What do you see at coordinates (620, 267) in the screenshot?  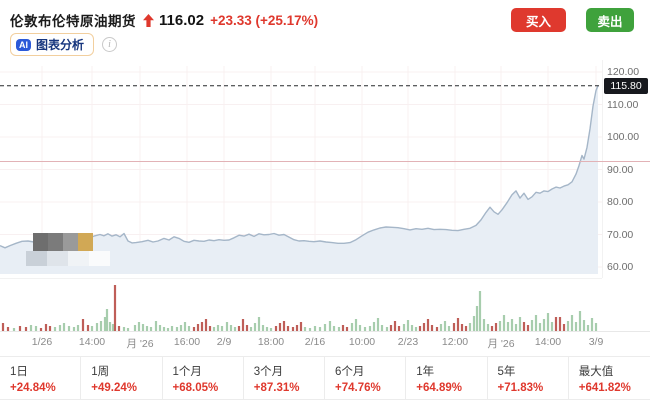 I see `y-axis-tick: 60.00` at bounding box center [620, 267].